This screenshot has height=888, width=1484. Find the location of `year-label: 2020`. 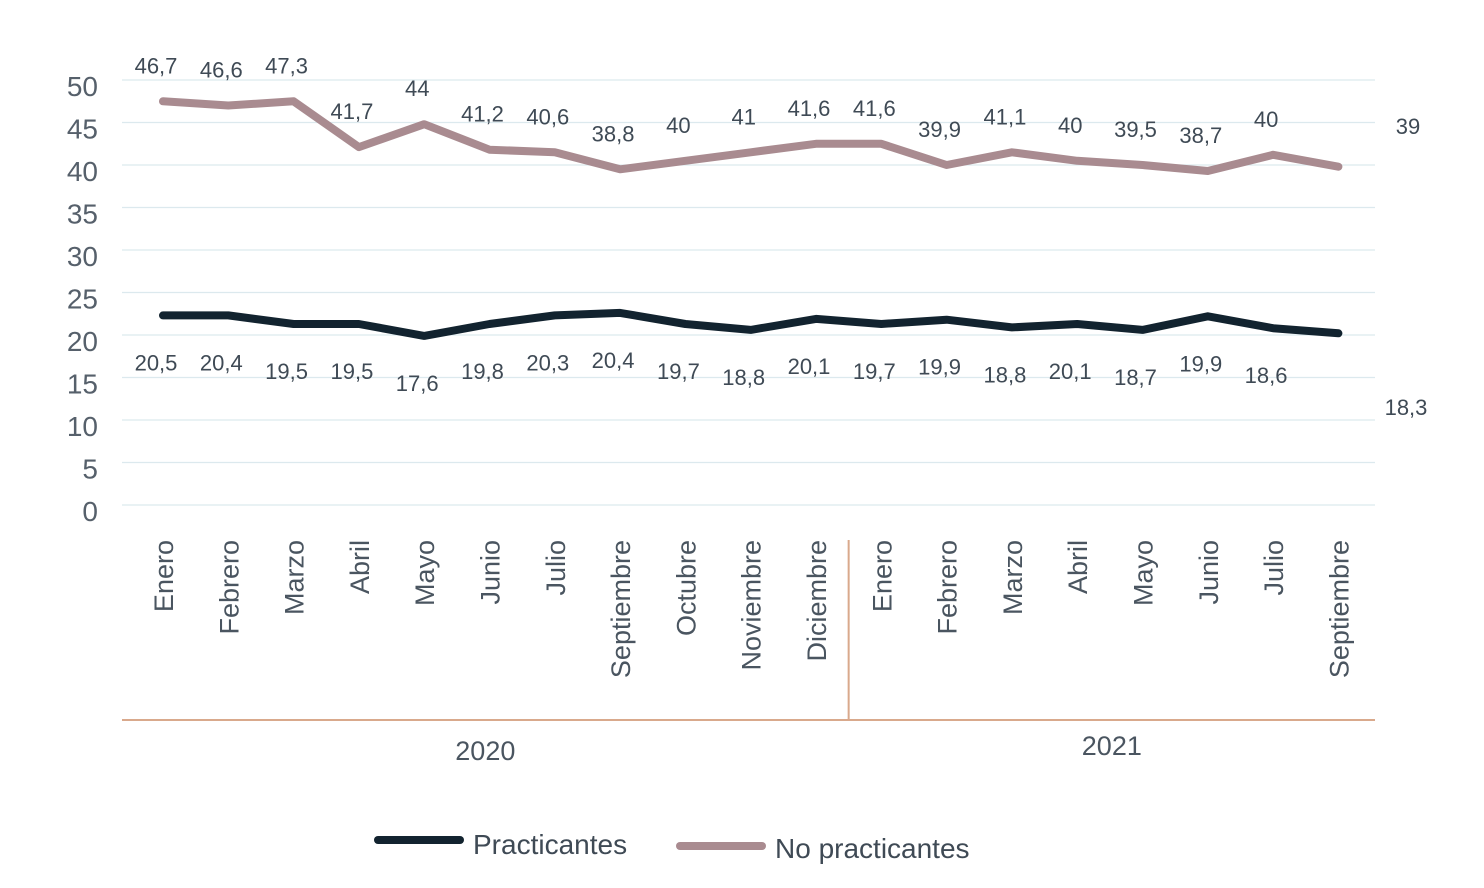

year-label: 2020 is located at coordinates (485, 751).